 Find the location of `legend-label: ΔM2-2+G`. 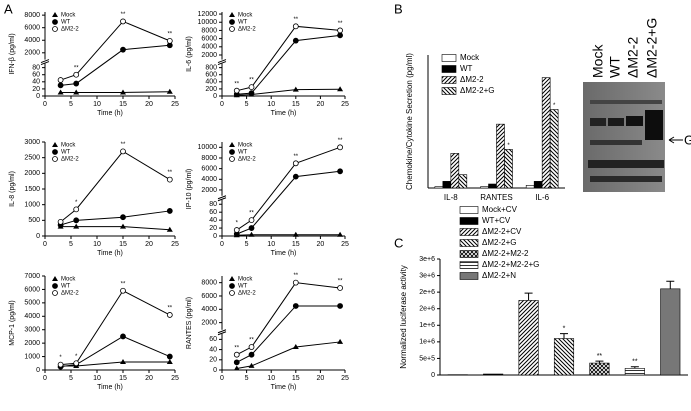

legend-label: ΔM2-2+G is located at coordinates (499, 242).